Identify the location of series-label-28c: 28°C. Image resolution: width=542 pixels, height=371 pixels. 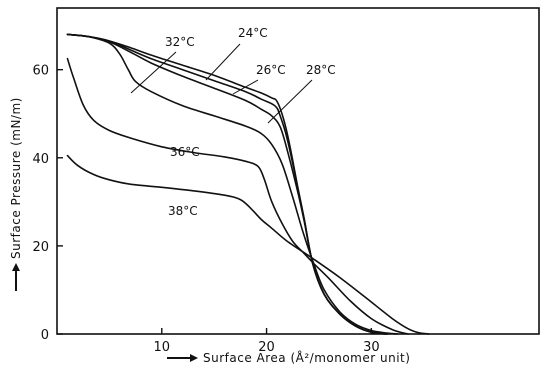
(321, 70).